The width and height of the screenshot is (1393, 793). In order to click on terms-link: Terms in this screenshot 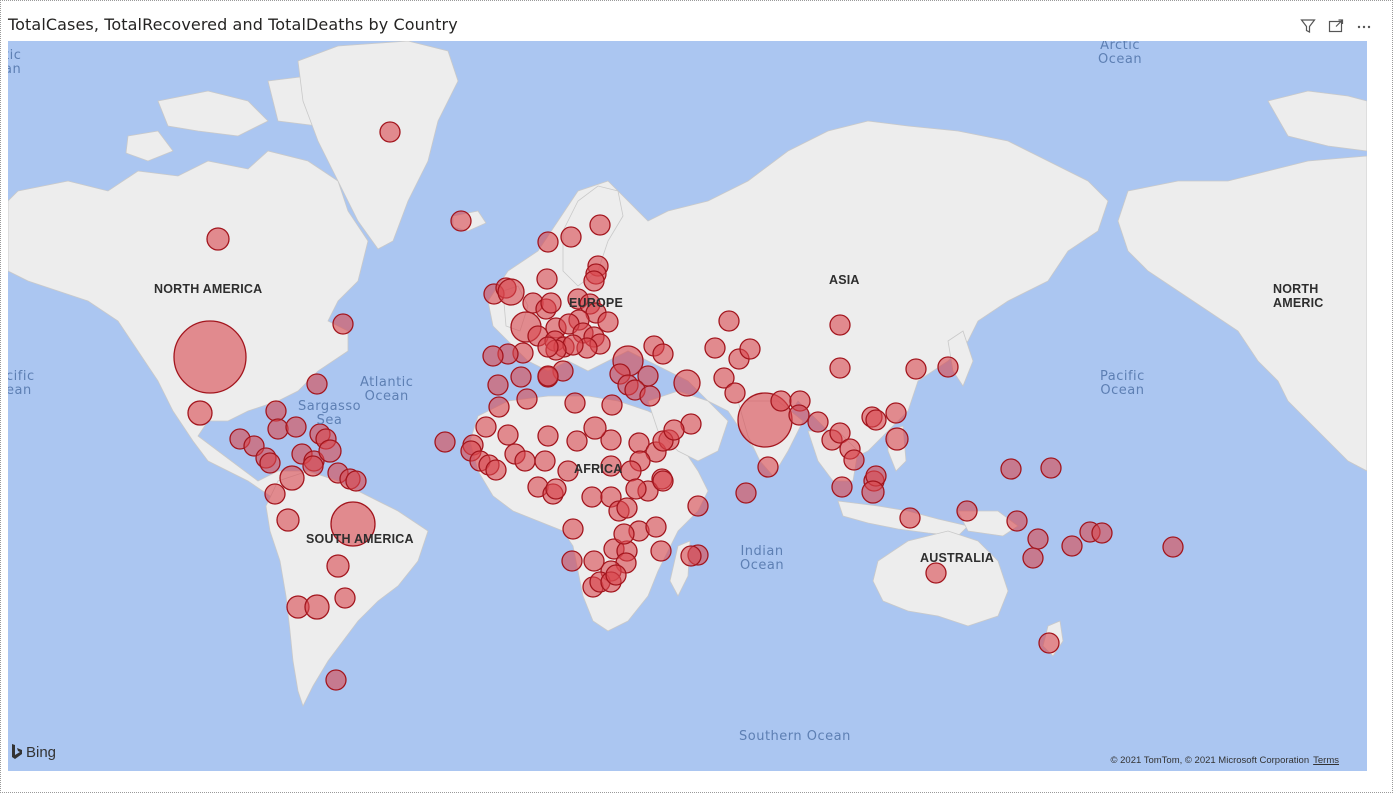, I will do `click(1326, 760)`.